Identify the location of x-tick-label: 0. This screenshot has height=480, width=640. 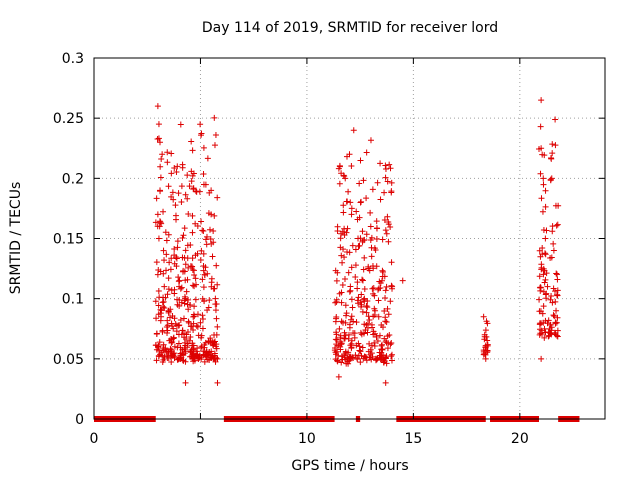
(94, 439).